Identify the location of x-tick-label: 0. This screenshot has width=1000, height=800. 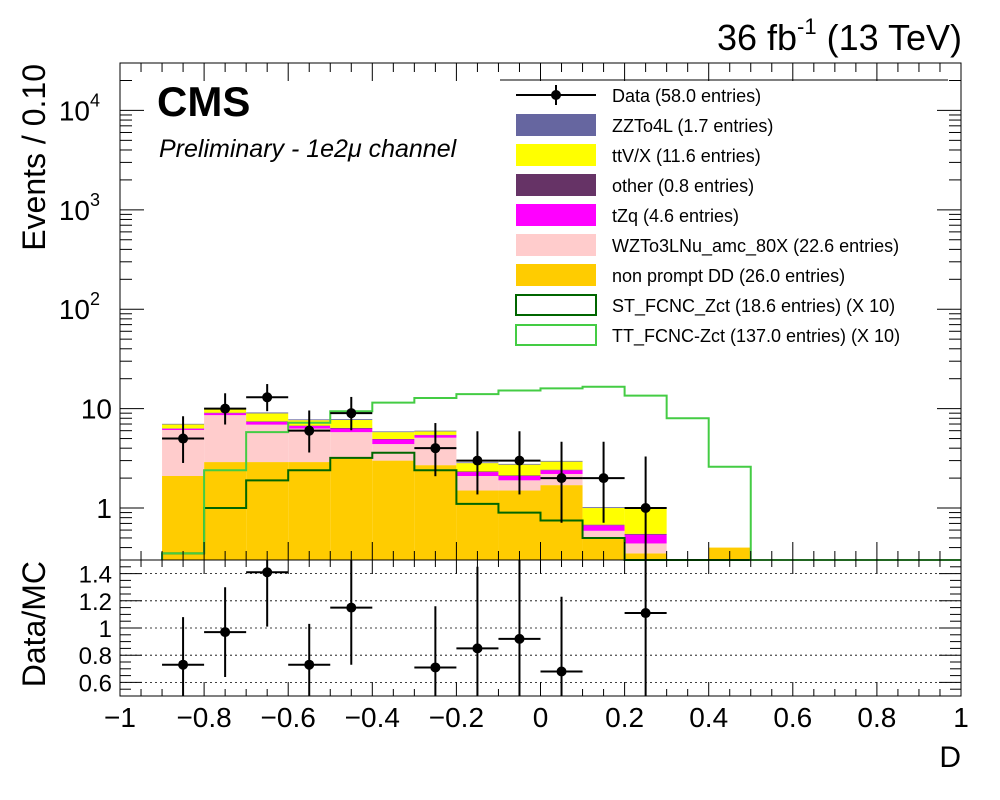
(541, 717).